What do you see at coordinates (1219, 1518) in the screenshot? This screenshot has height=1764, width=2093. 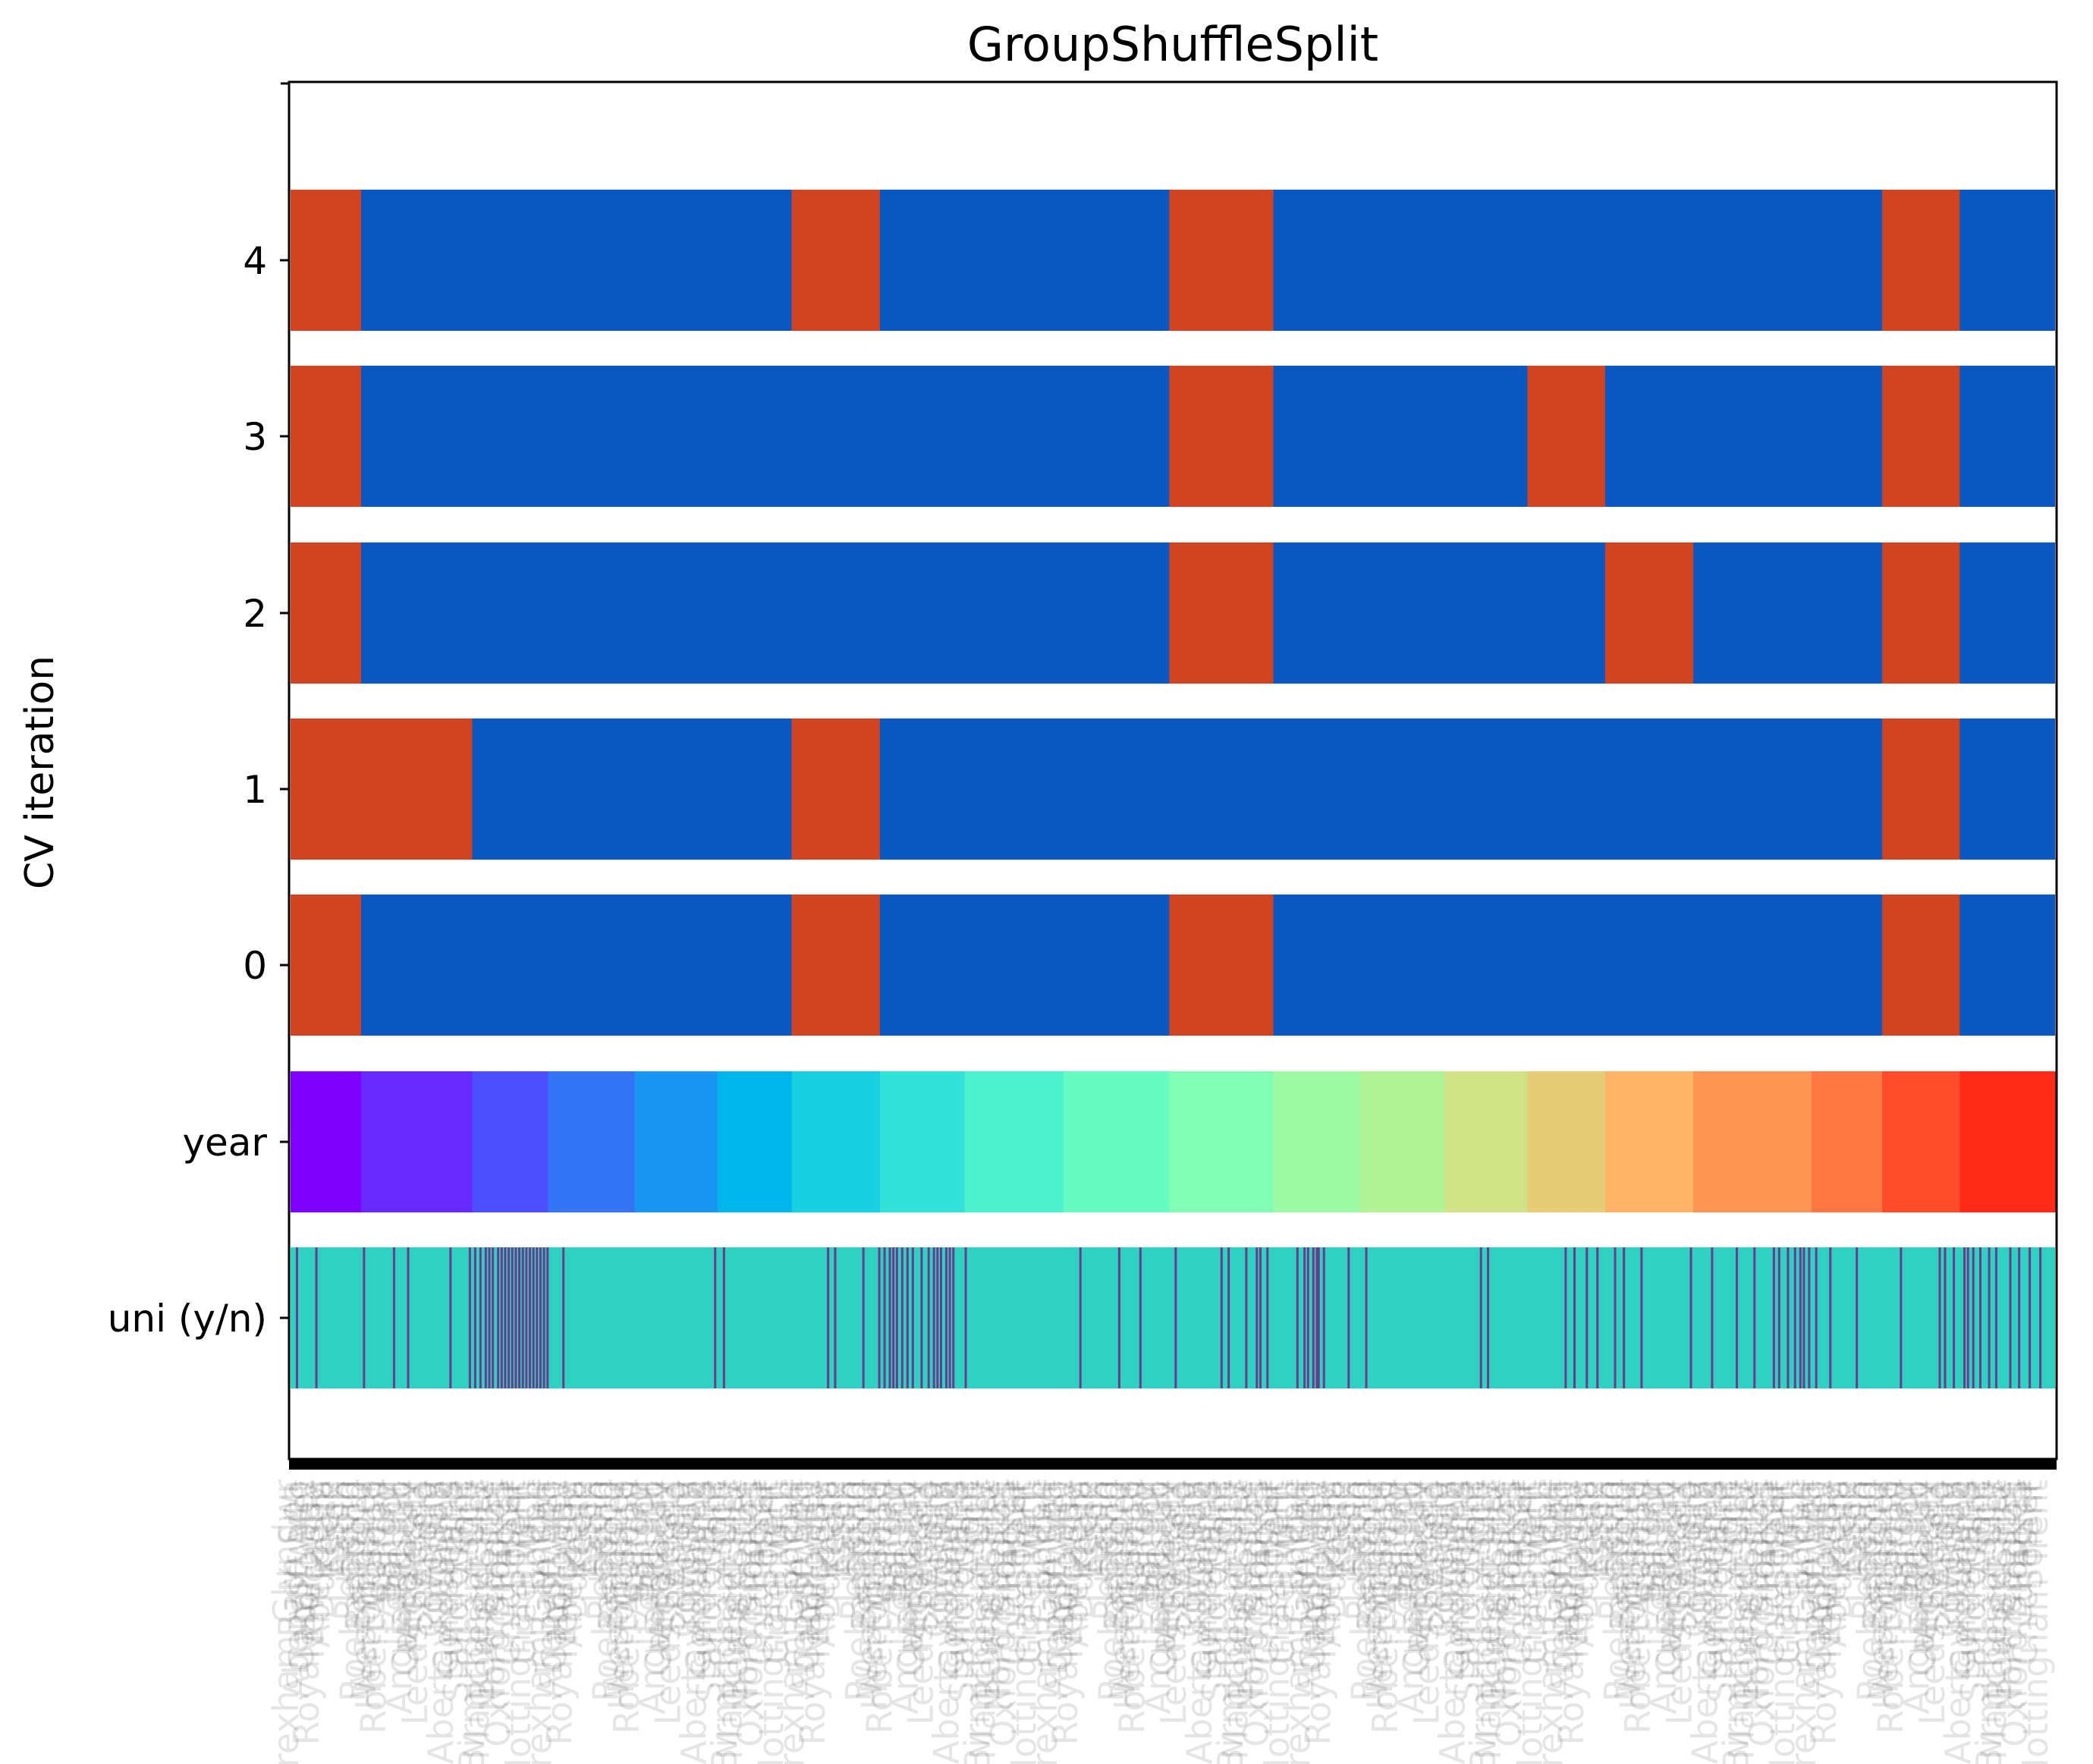 I see `x-tick-label: Kent` at bounding box center [1219, 1518].